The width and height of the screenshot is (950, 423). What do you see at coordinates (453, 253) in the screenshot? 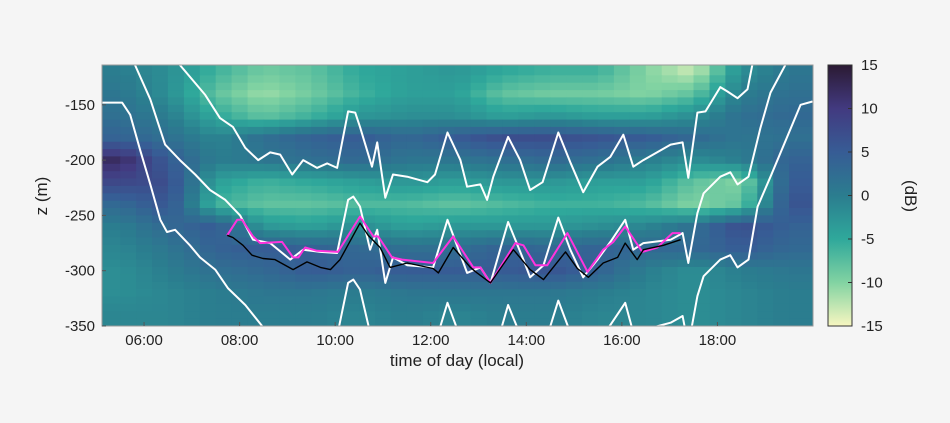
I see `black-line` at bounding box center [453, 253].